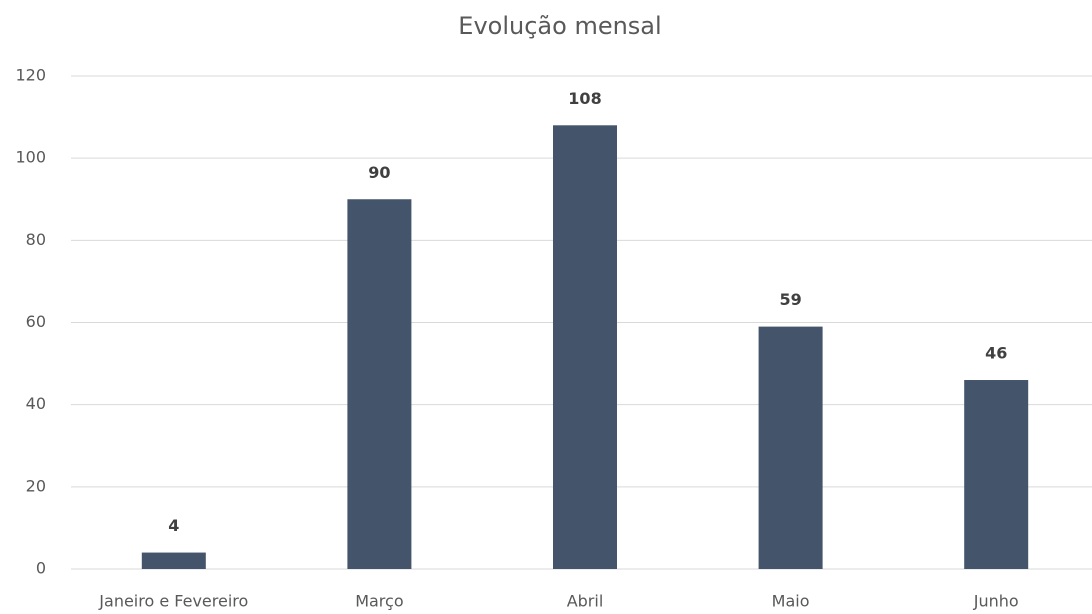 This screenshot has width=1092, height=614. What do you see at coordinates (585, 601) in the screenshot?
I see `x-tick-label: Abril` at bounding box center [585, 601].